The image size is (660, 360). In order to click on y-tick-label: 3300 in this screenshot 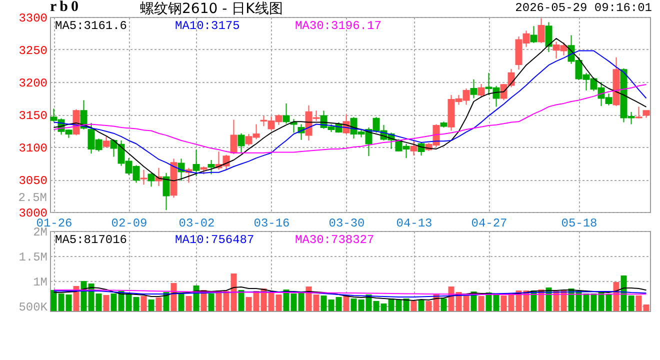, I will do `click(33, 19)`.